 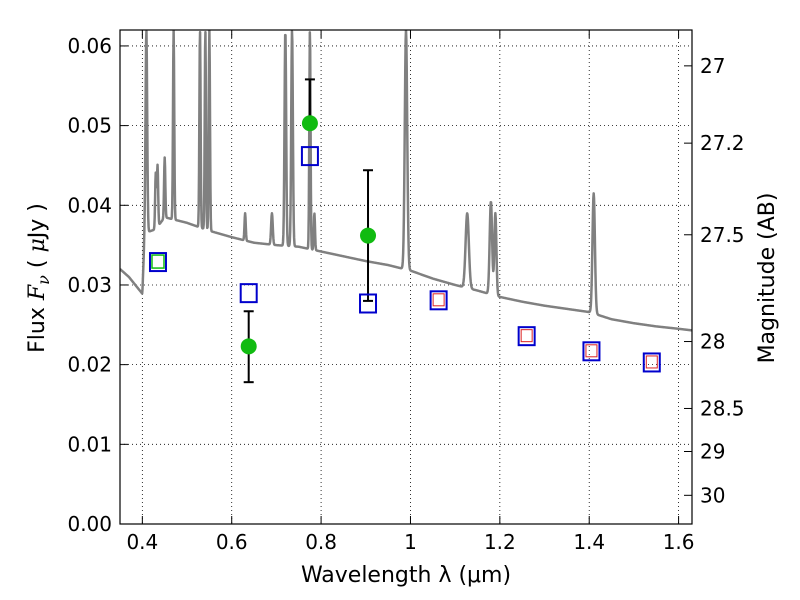 I want to click on y-axis-ticks: 0.00 0.01 0.02 0.03 0.04 0.05 0.06, so click(x=97, y=285).